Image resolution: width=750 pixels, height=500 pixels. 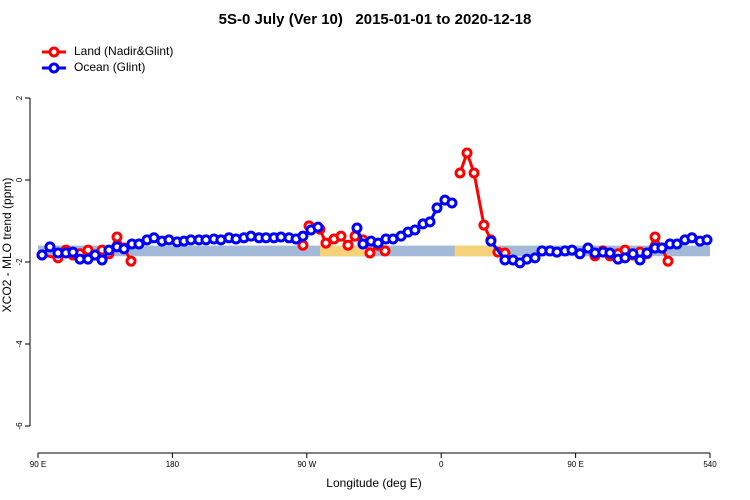 What do you see at coordinates (441, 464) in the screenshot?
I see `x-tick-label: 0` at bounding box center [441, 464].